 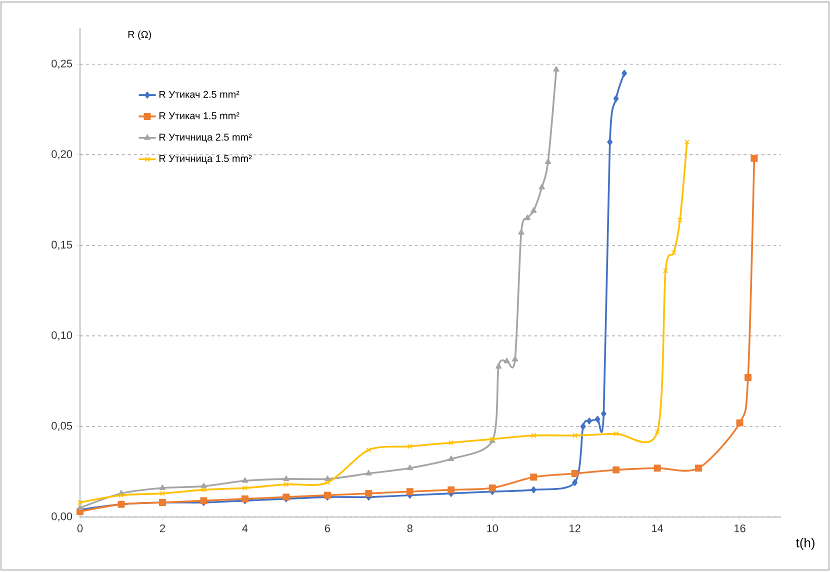 I want to click on y-tick-label: 0,20, so click(x=62, y=155).